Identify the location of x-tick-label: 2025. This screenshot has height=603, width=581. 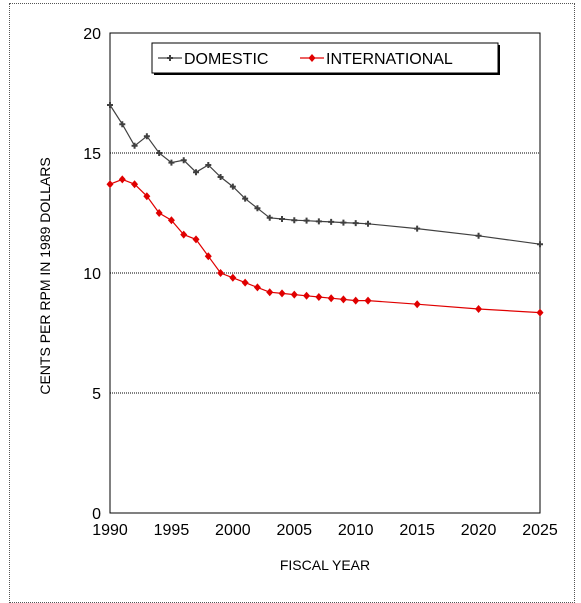
(540, 530).